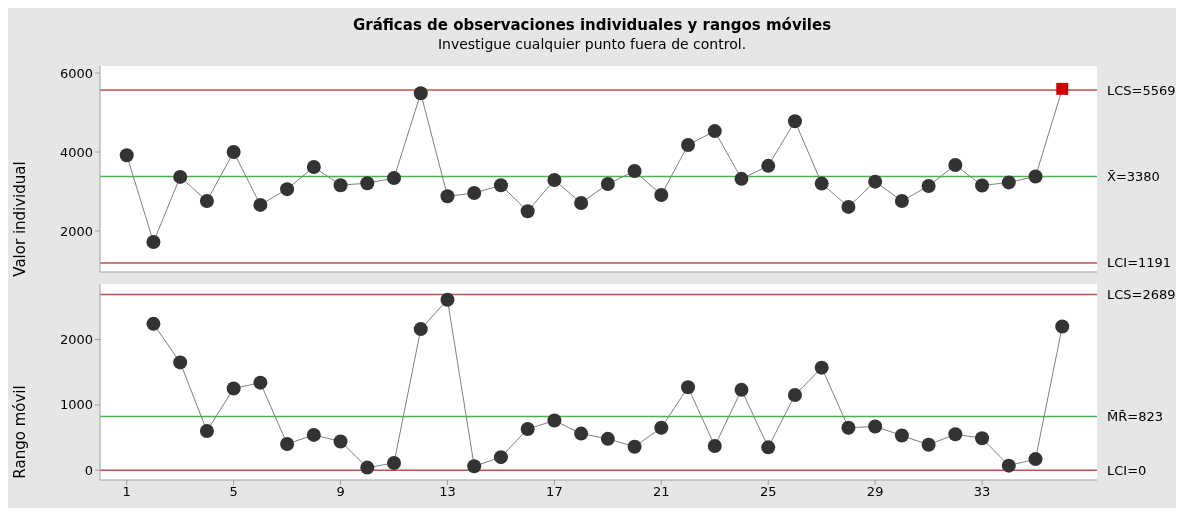  Describe the element at coordinates (1141, 295) in the screenshot. I see `ref-line-label: LCS=2689` at that location.